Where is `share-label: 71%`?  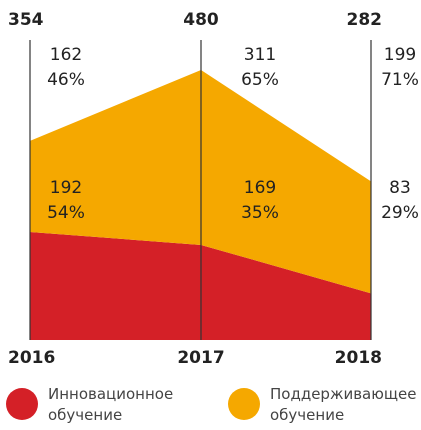
share-label: 71% is located at coordinates (400, 80).